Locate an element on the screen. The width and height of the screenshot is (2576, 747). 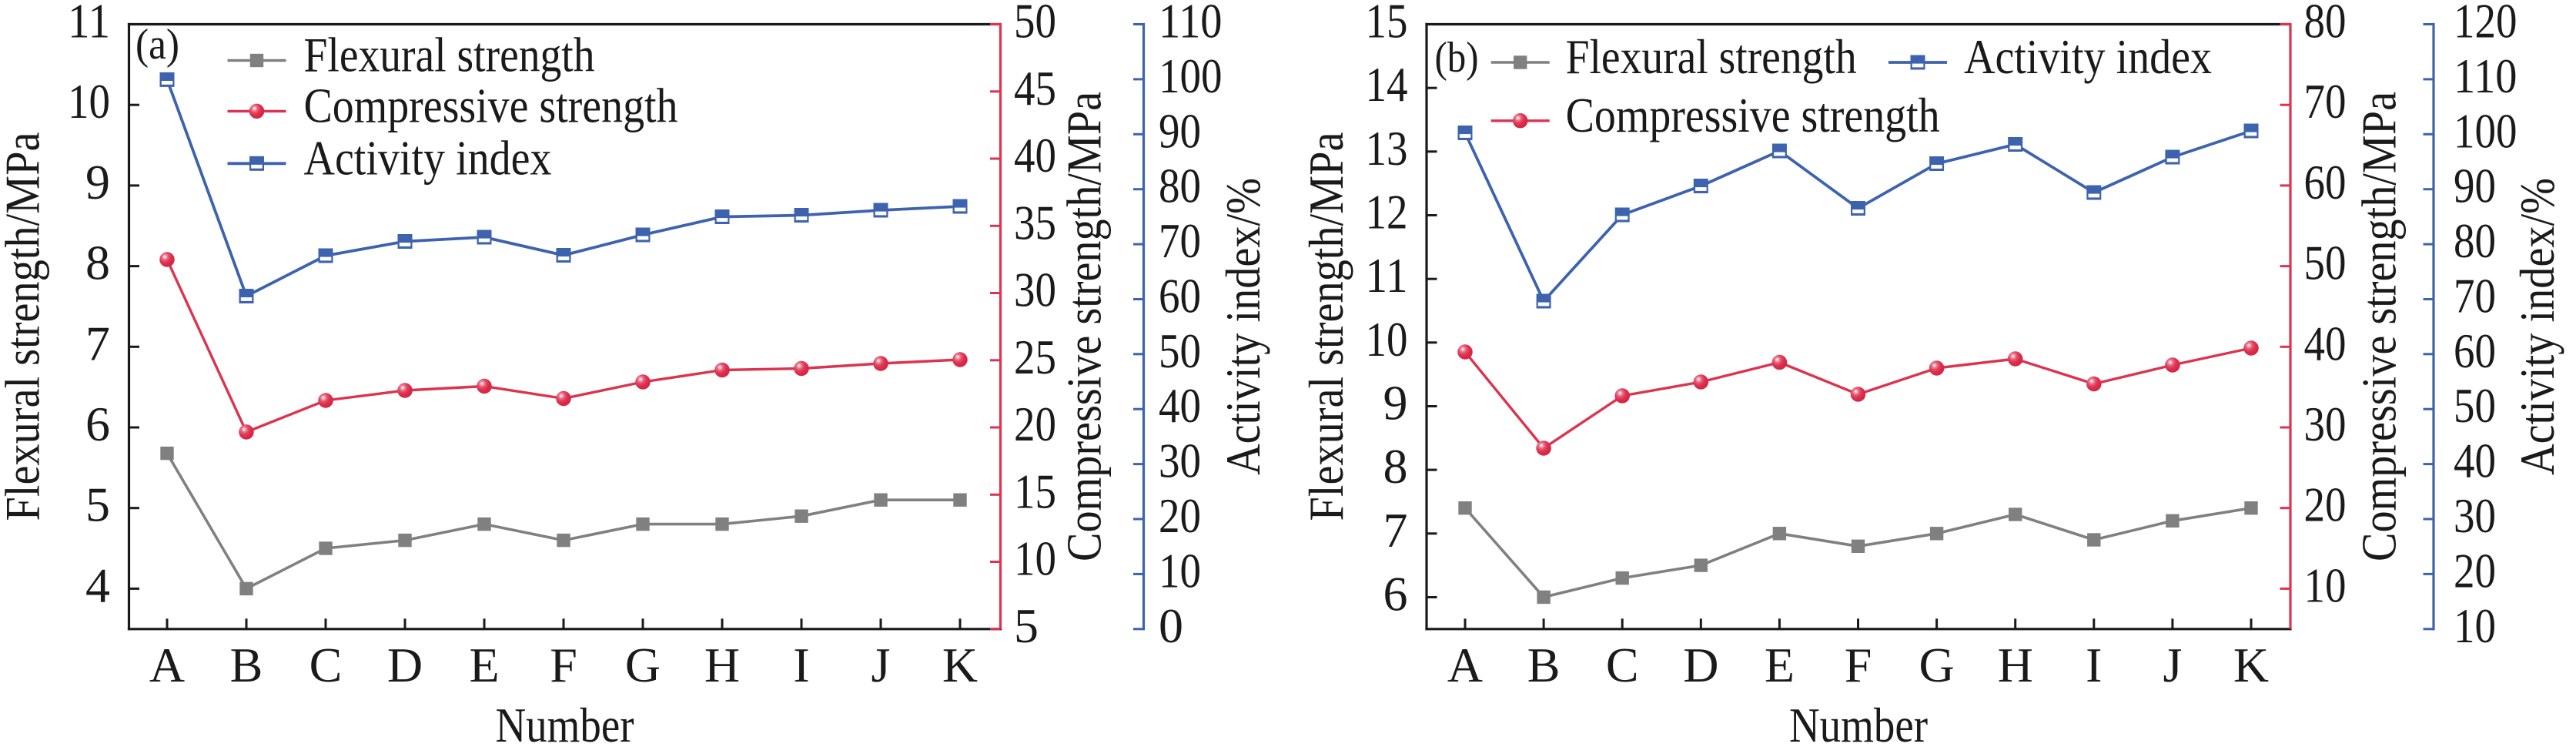
svg-text: 4 is located at coordinates (98, 585).